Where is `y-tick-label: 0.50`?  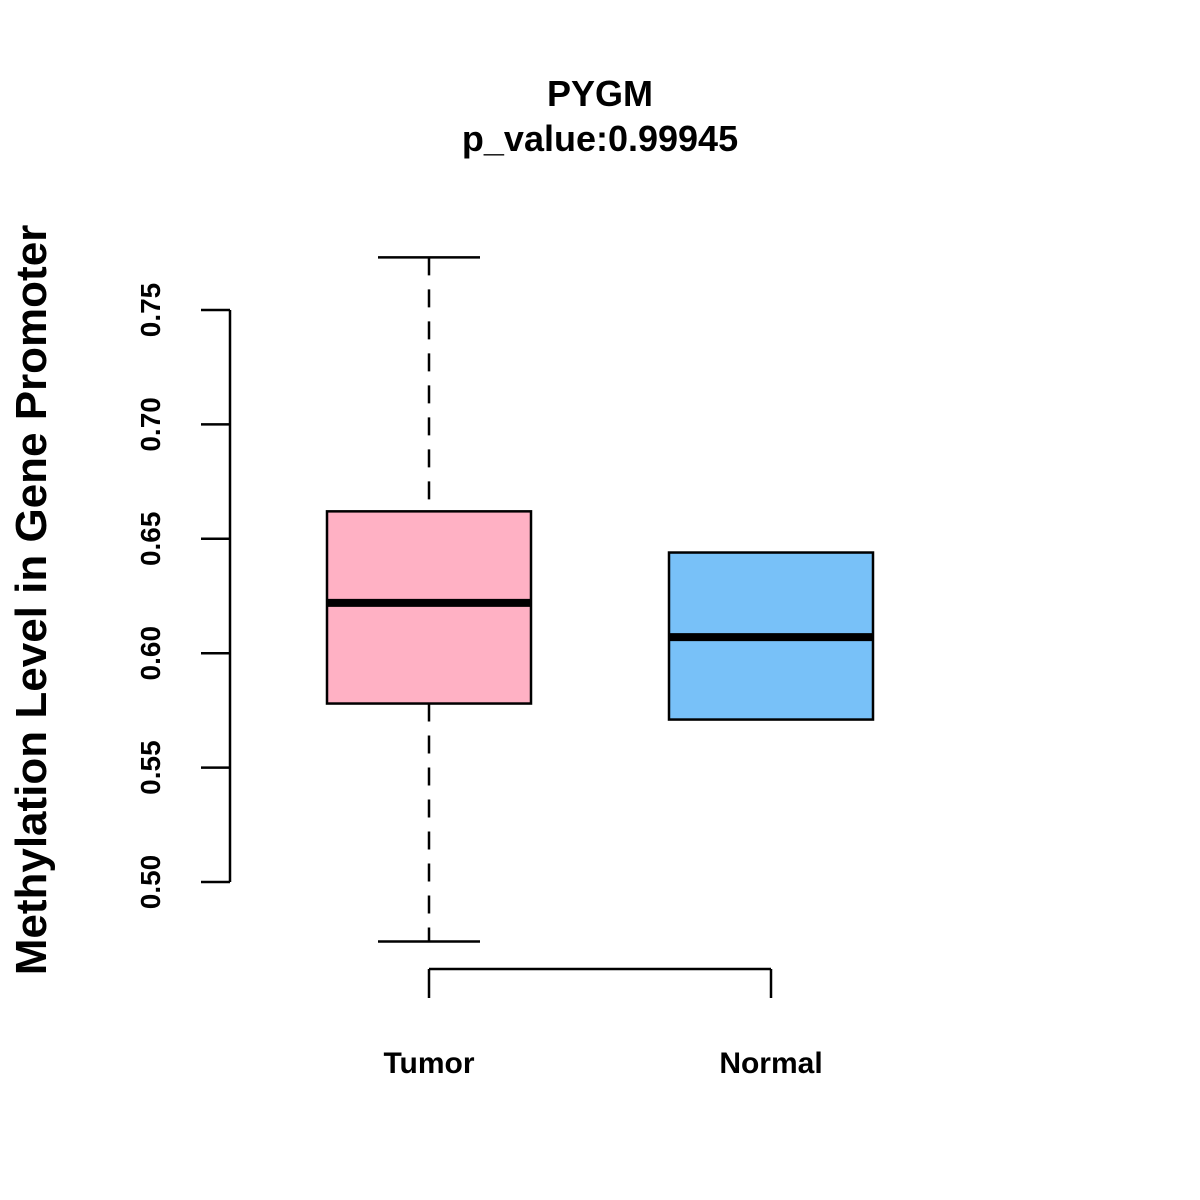
y-tick-label: 0.50 is located at coordinates (150, 882).